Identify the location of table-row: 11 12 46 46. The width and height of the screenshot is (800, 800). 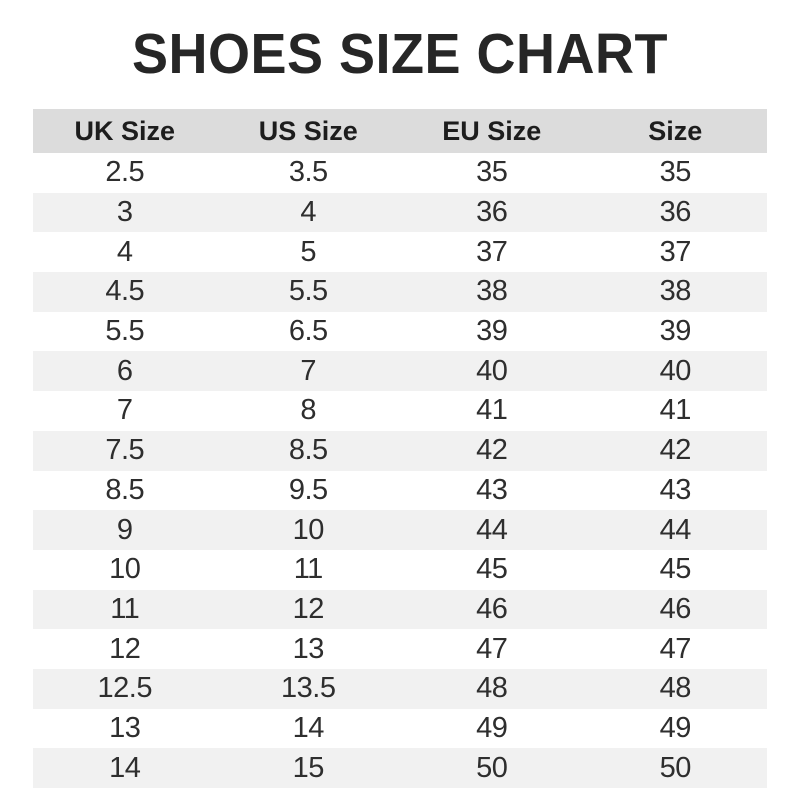
(400, 609).